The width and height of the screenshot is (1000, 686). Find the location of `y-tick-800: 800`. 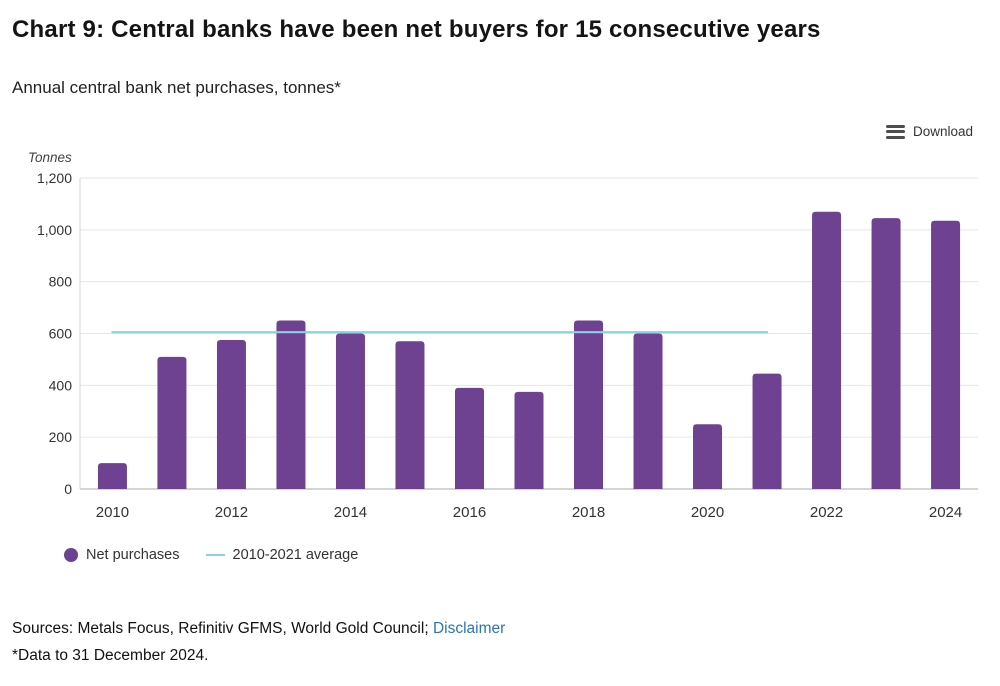

y-tick-800: 800 is located at coordinates (61, 282).